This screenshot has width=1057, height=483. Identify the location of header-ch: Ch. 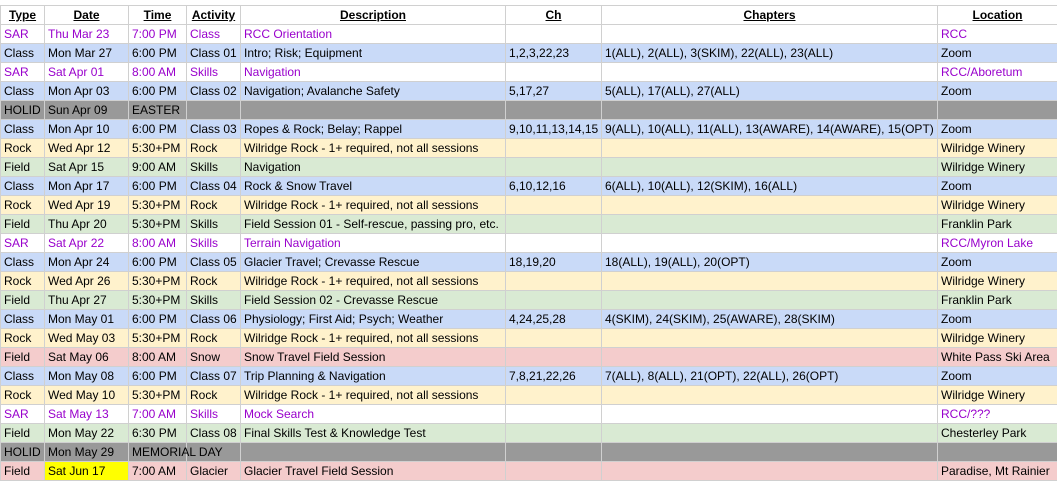
(553, 15).